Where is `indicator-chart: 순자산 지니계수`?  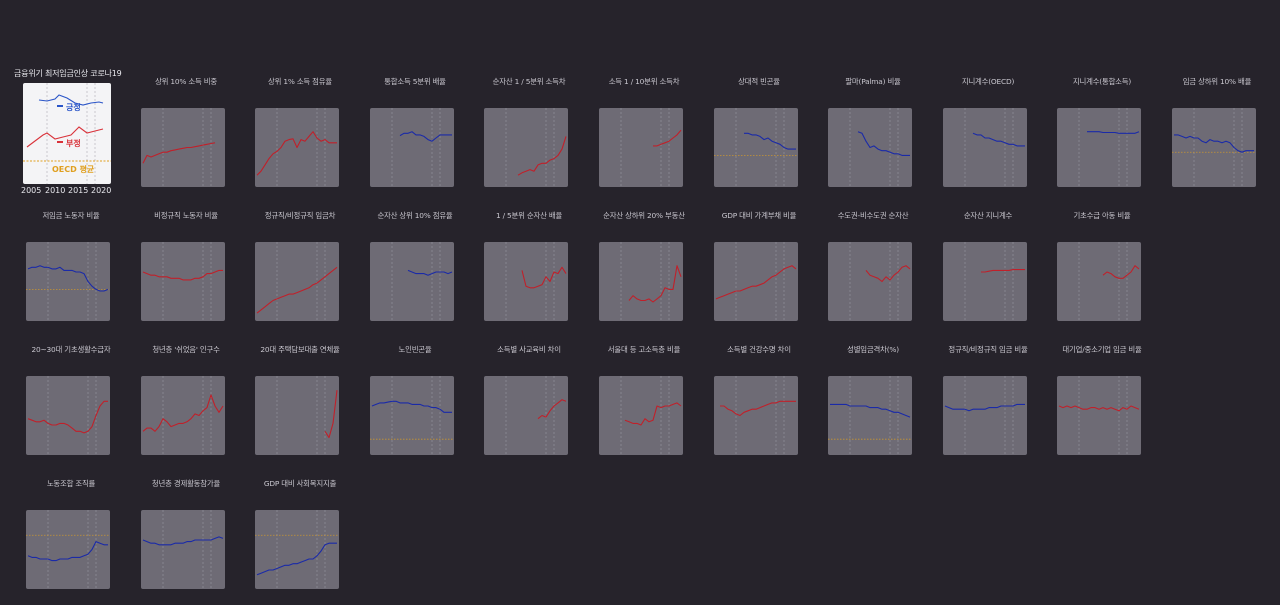 indicator-chart: 순자산 지니계수 is located at coordinates (988, 266).